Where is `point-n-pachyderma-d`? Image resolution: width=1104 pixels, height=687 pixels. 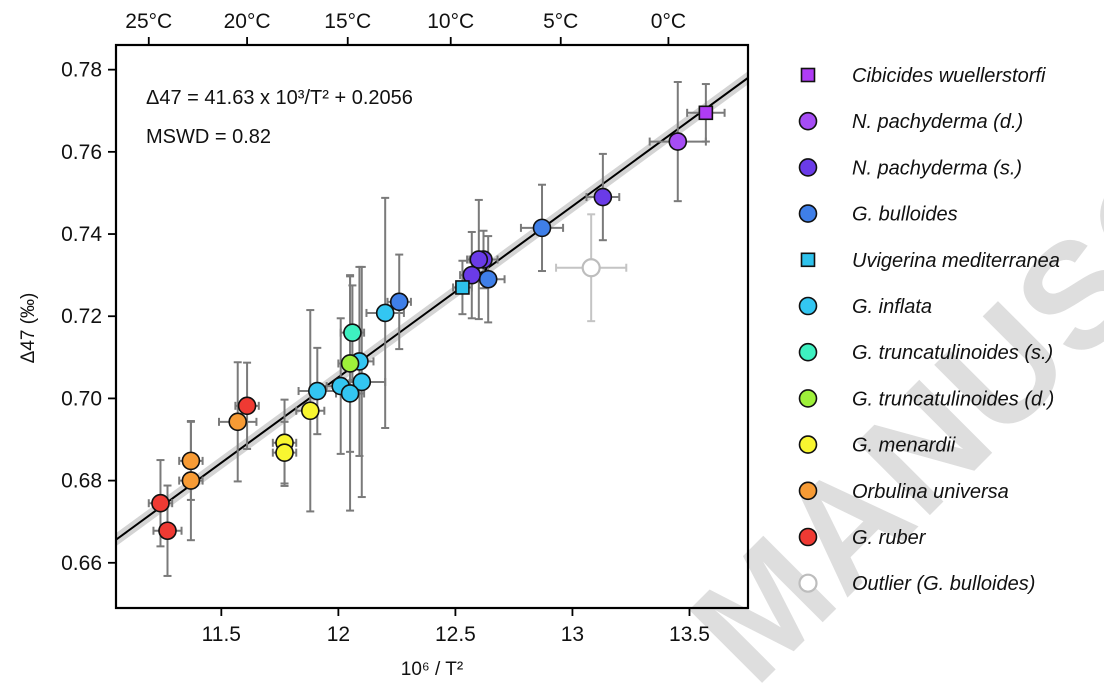 point-n-pachyderma-d is located at coordinates (678, 141).